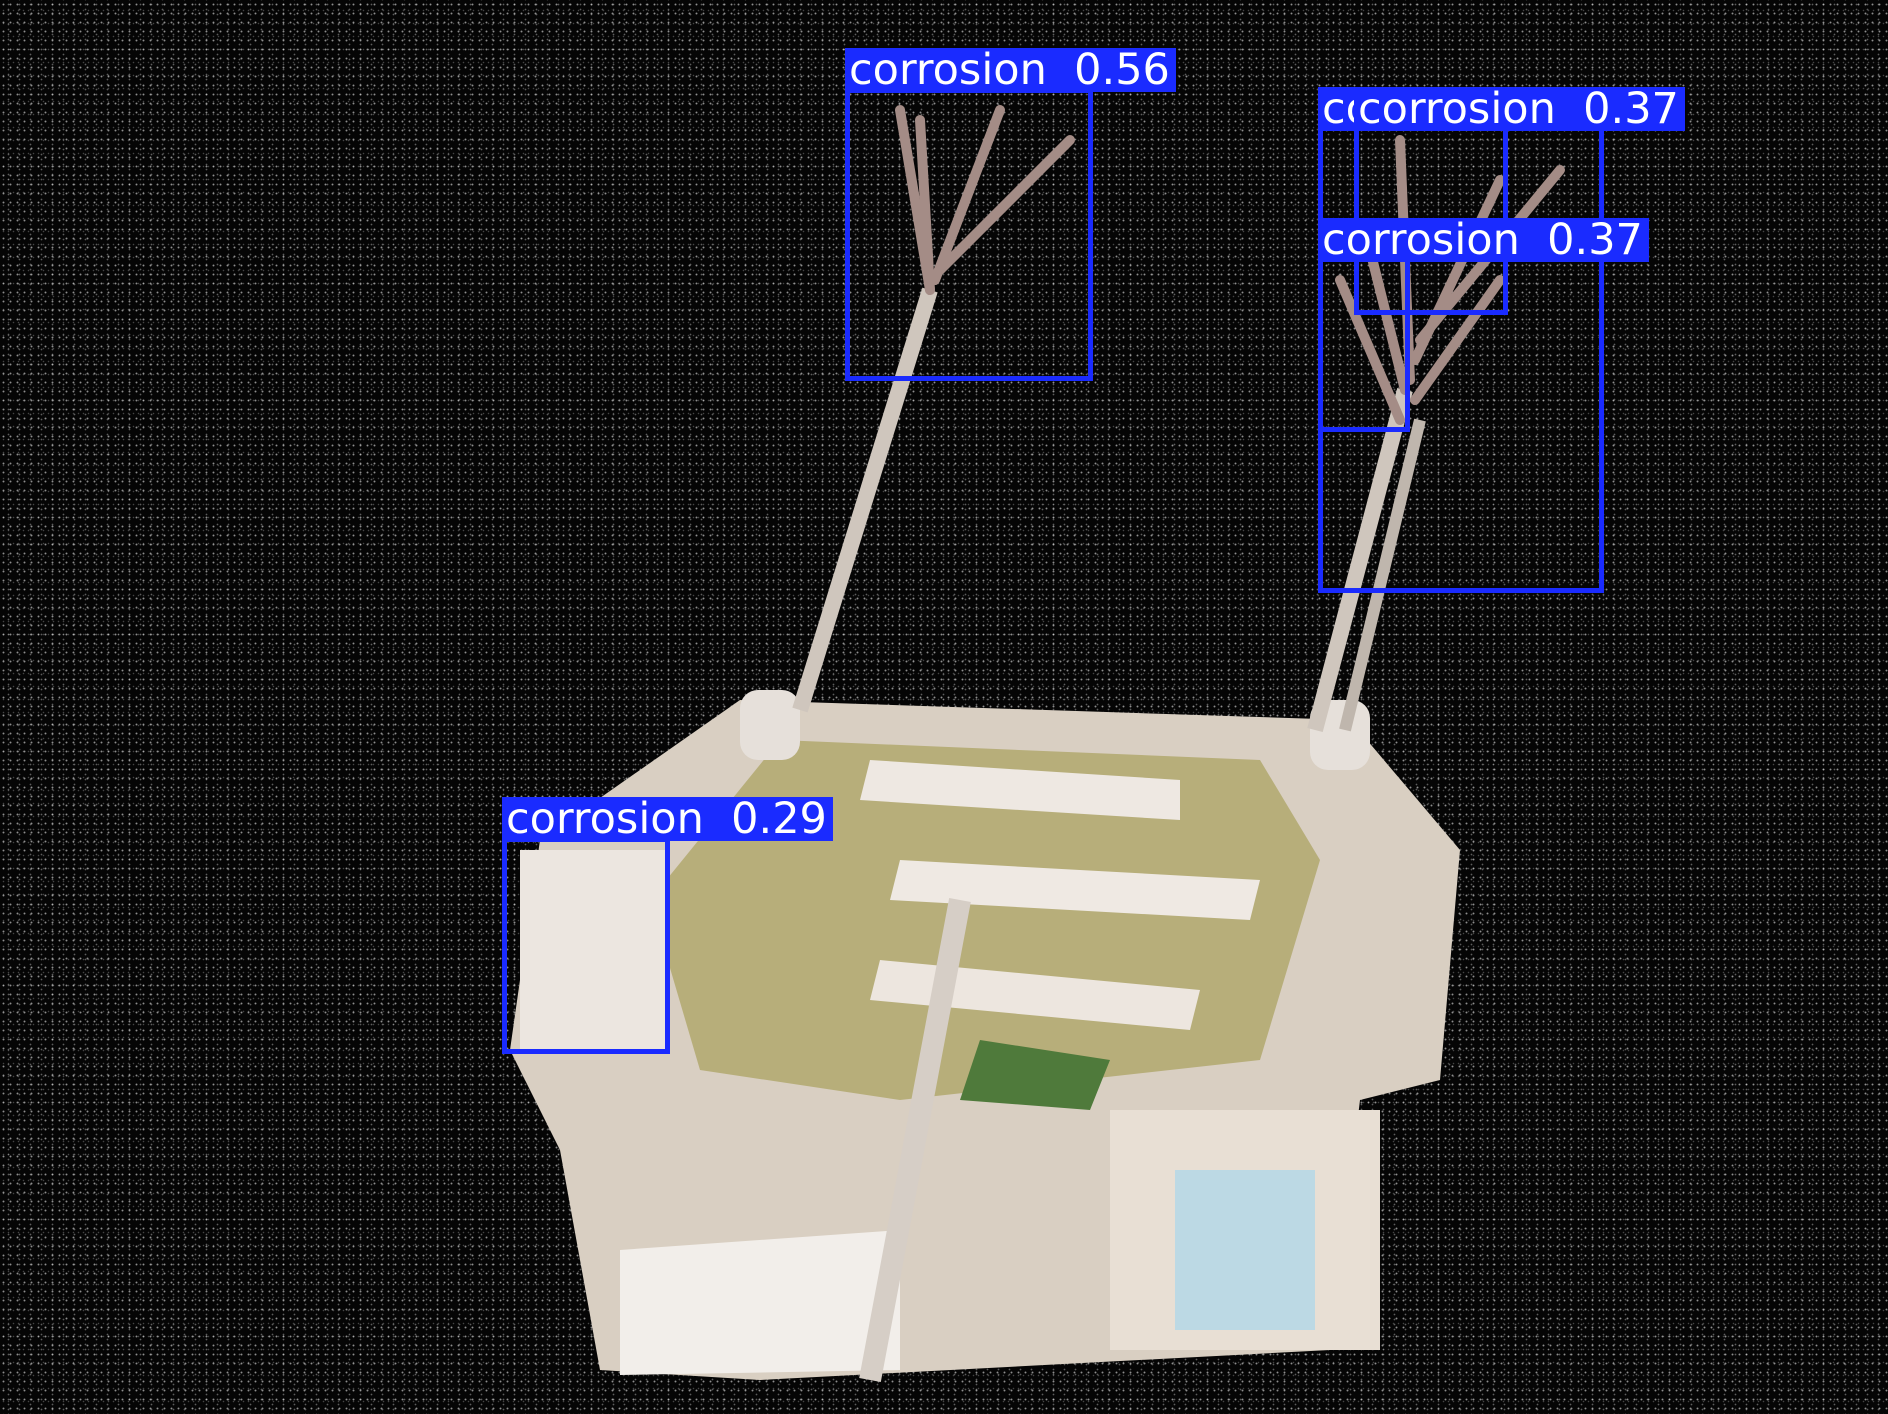 The image size is (1888, 1414). I want to click on antenna-tips, so click(1230, 265).